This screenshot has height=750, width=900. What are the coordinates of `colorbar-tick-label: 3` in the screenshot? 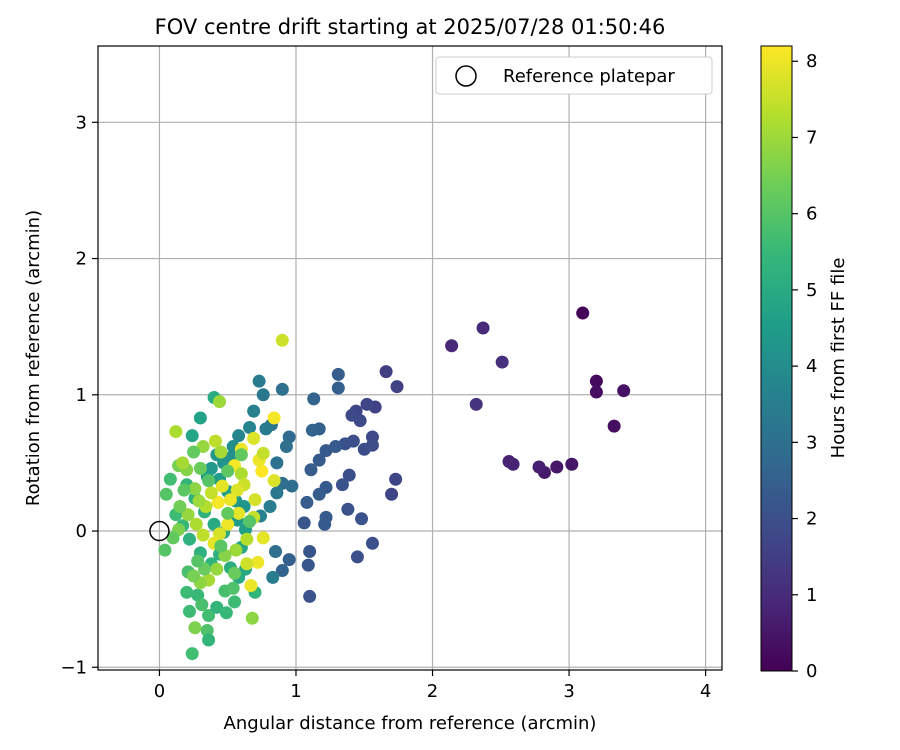 It's located at (811, 442).